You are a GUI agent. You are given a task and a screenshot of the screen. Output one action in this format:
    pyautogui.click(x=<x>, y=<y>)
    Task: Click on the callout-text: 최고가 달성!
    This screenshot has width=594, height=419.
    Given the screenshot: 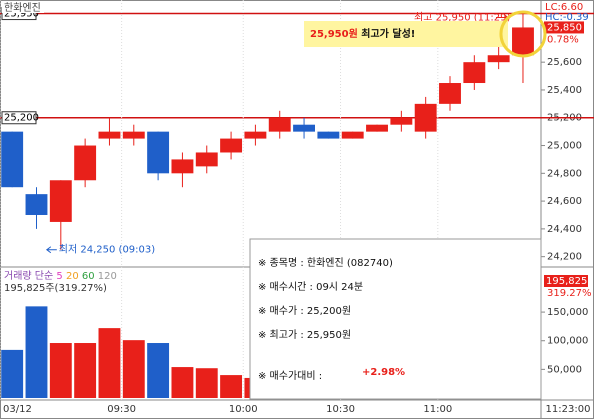 What is the action you would take?
    pyautogui.click(x=388, y=33)
    